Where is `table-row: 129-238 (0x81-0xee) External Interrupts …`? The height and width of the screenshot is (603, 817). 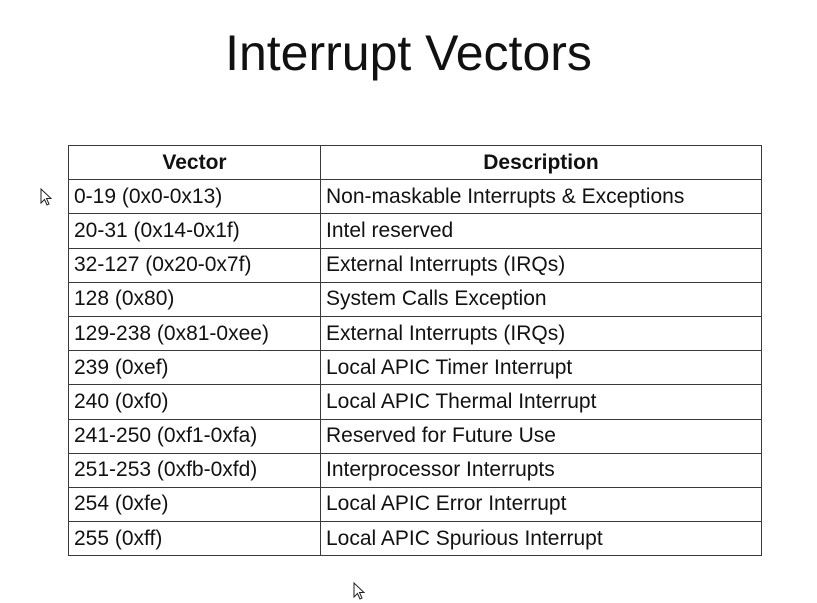 table-row: 129-238 (0x81-0xee) External Interrupts … is located at coordinates (415, 333).